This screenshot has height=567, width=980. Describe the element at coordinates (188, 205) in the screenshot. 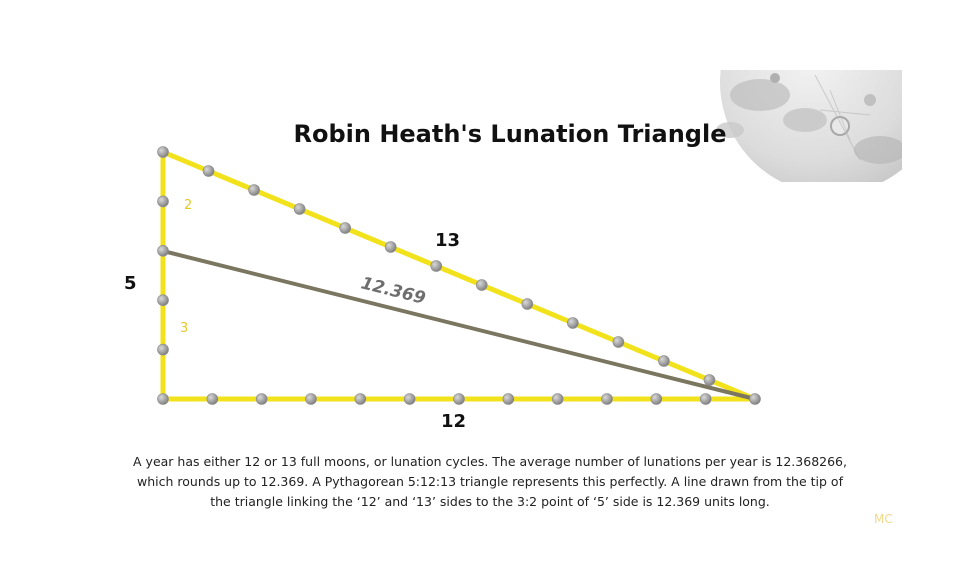

I see `segment-label-upper: 2` at that location.